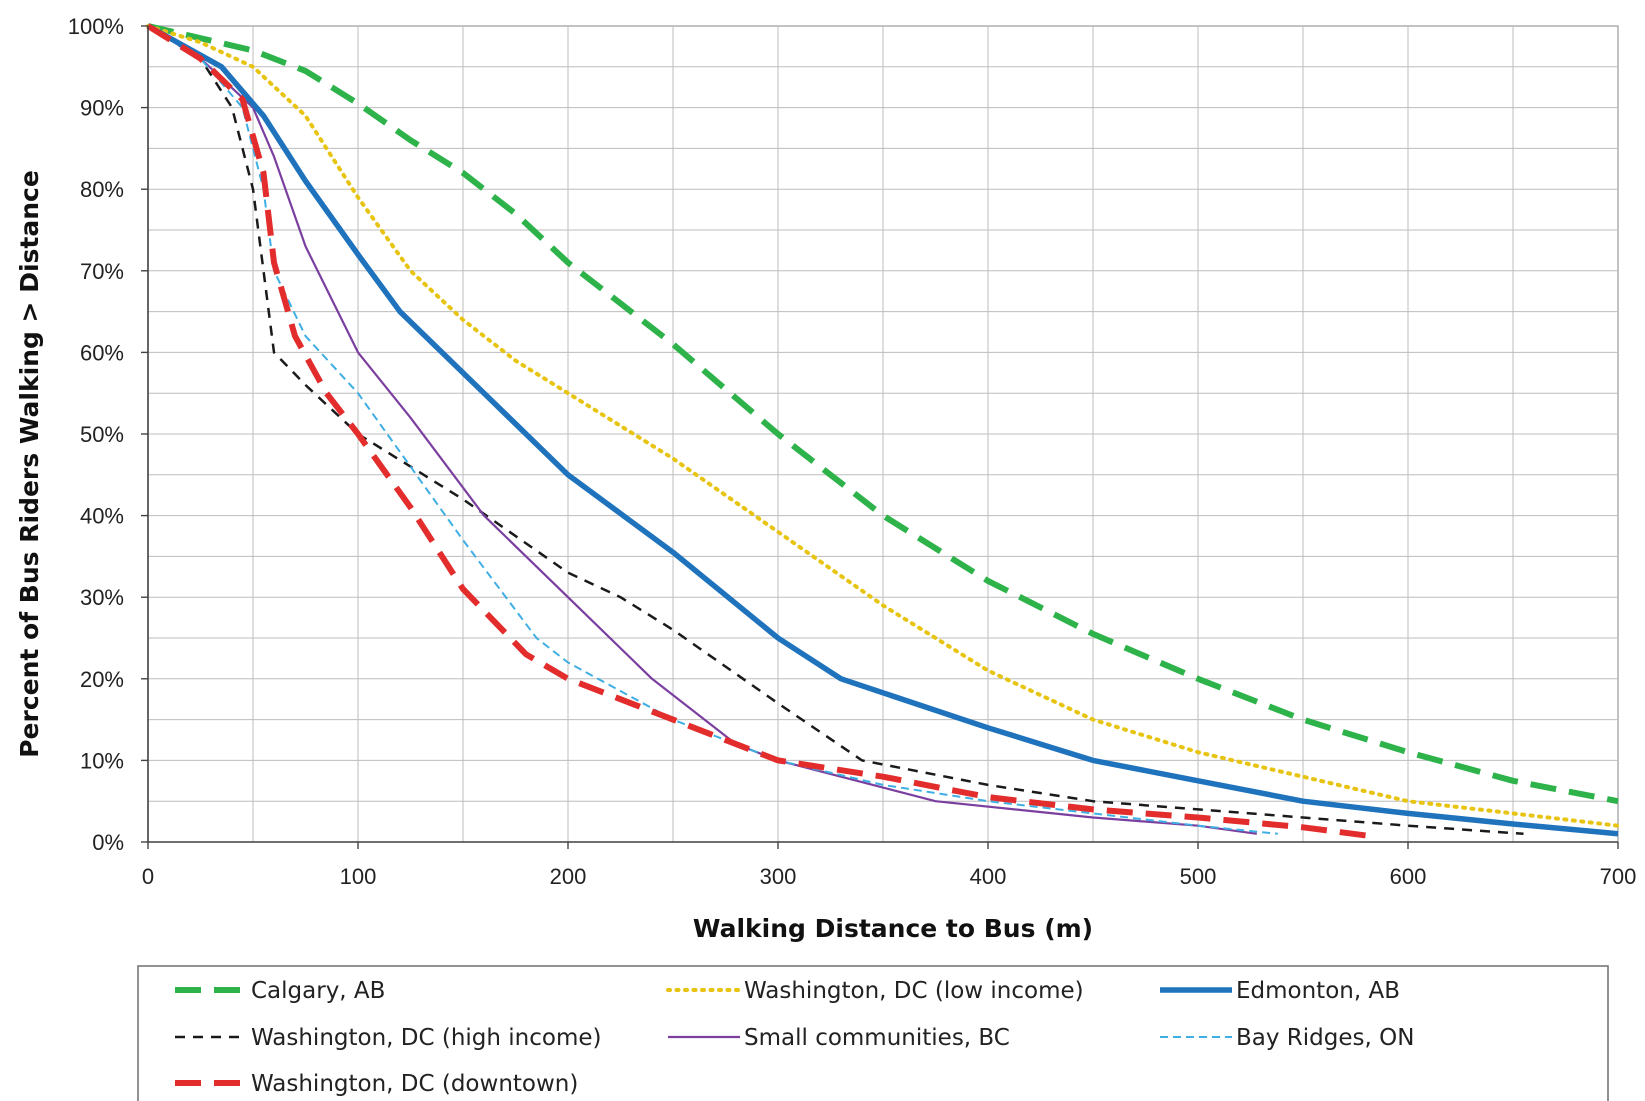 The height and width of the screenshot is (1101, 1645). I want to click on y-tick-label: 30%, so click(102, 597).